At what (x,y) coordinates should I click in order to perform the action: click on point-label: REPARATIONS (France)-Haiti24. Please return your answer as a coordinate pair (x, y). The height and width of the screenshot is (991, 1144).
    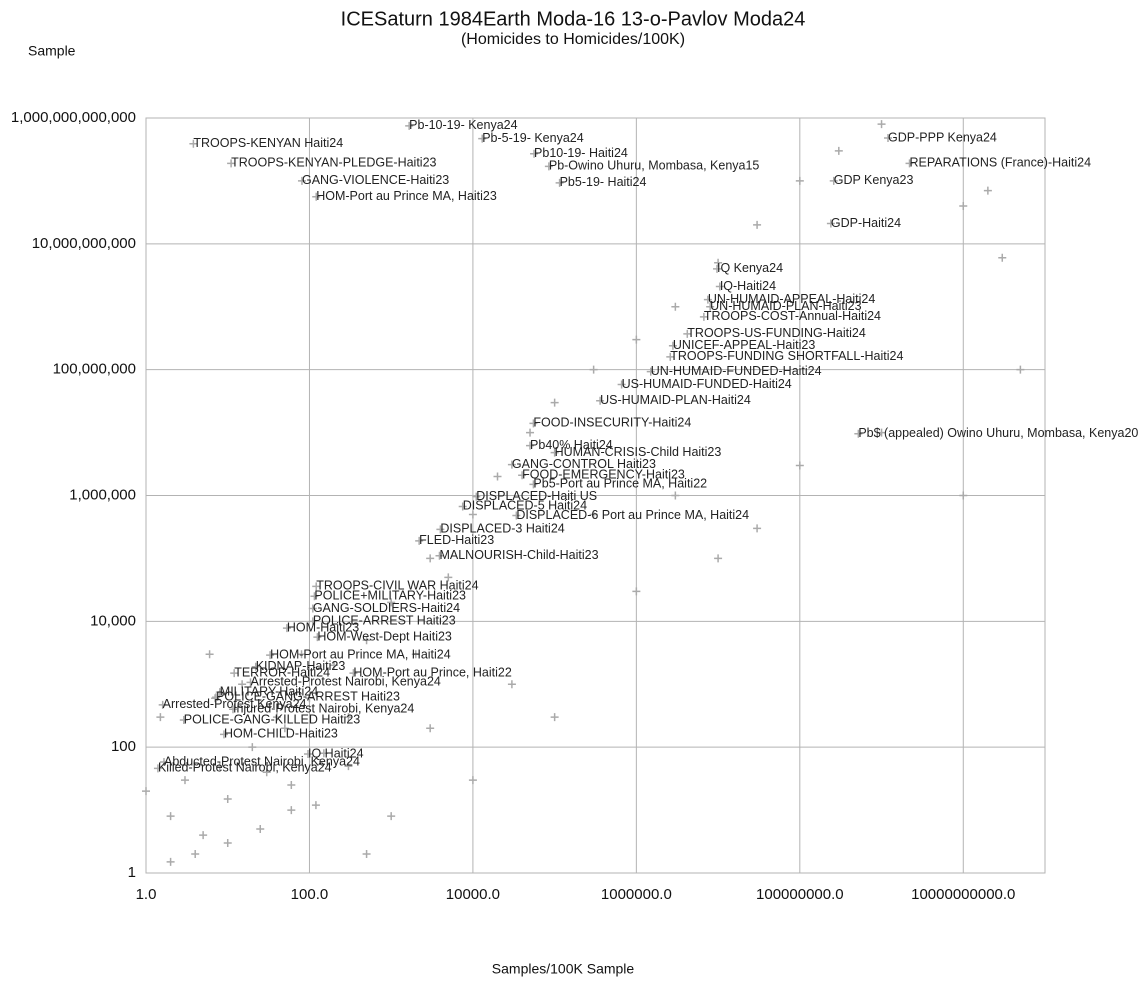
    Looking at the image, I should click on (1001, 163).